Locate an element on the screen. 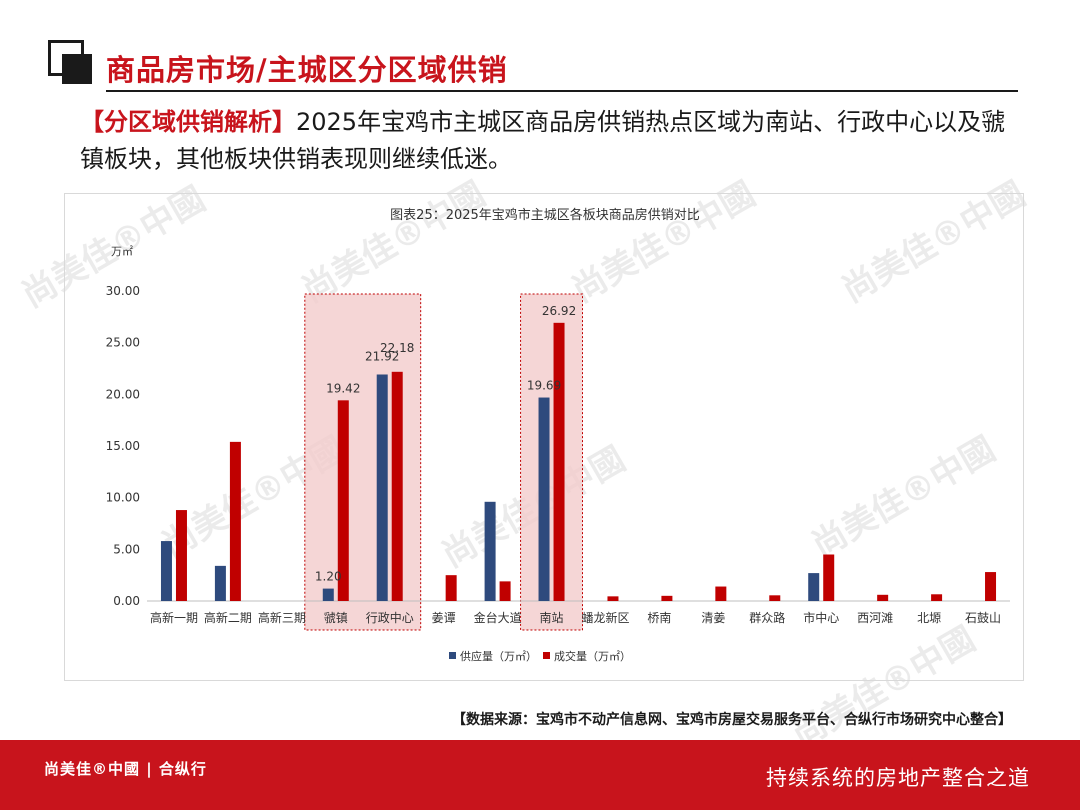 This screenshot has height=810, width=1080. data-label: 21.92 is located at coordinates (382, 356).